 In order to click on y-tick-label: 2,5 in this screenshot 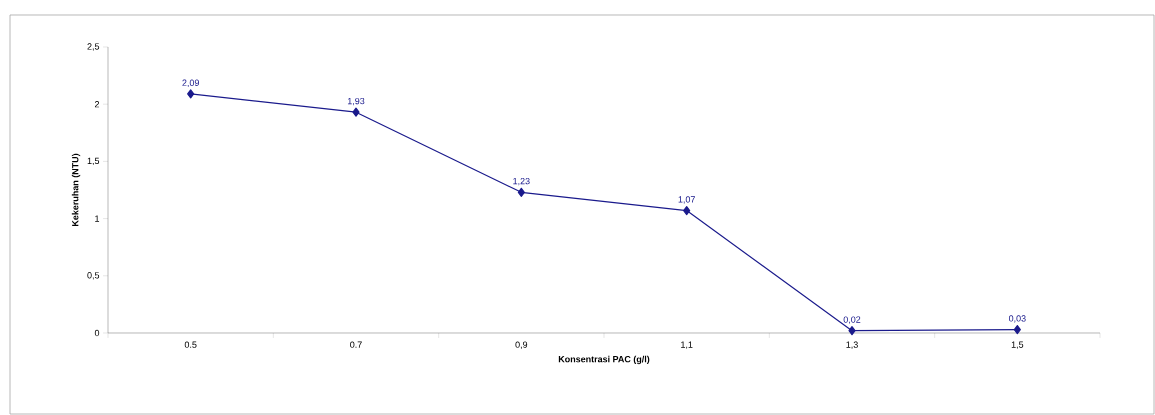, I will do `click(93, 47)`.